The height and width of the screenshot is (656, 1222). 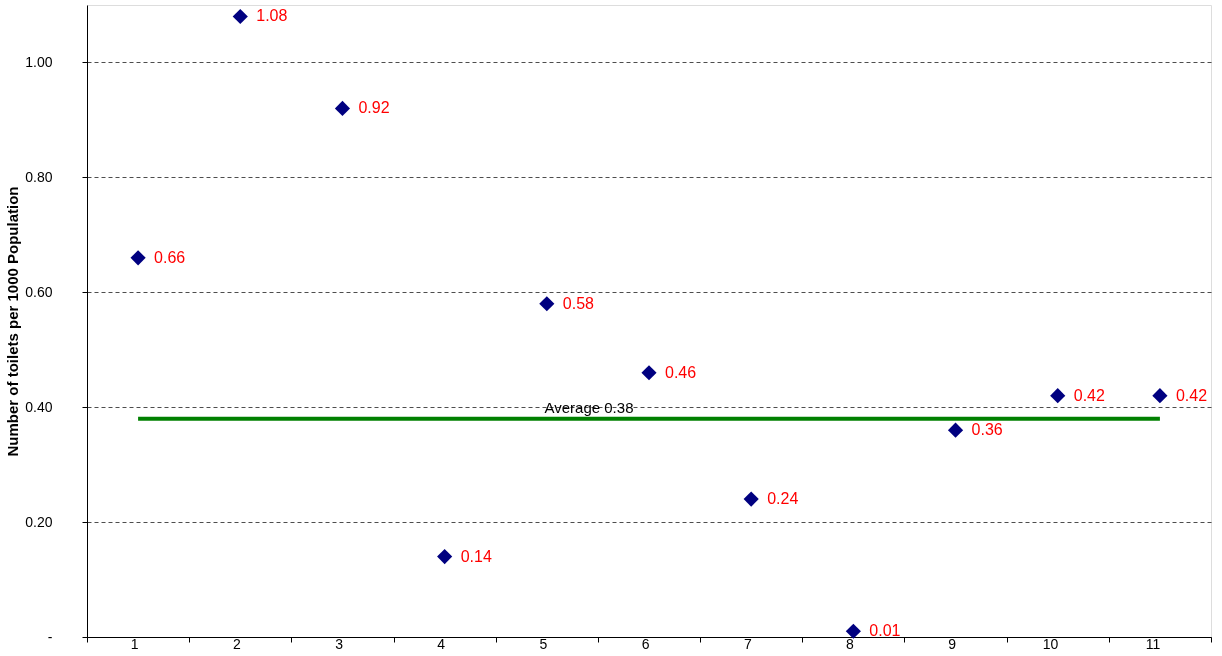 I want to click on x-tick-label: 3, so click(x=339, y=643).